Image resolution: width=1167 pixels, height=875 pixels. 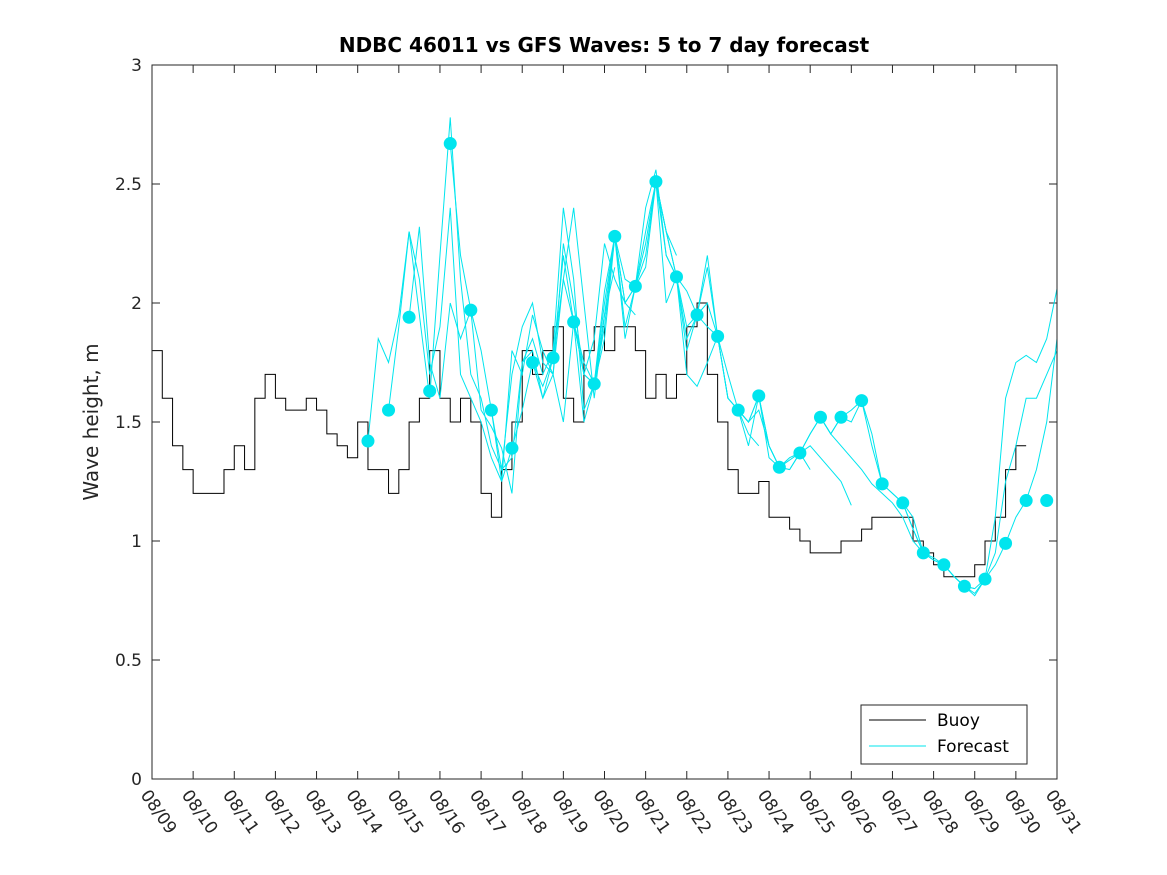 What do you see at coordinates (240, 812) in the screenshot?
I see `x-tick-label: 08/11` at bounding box center [240, 812].